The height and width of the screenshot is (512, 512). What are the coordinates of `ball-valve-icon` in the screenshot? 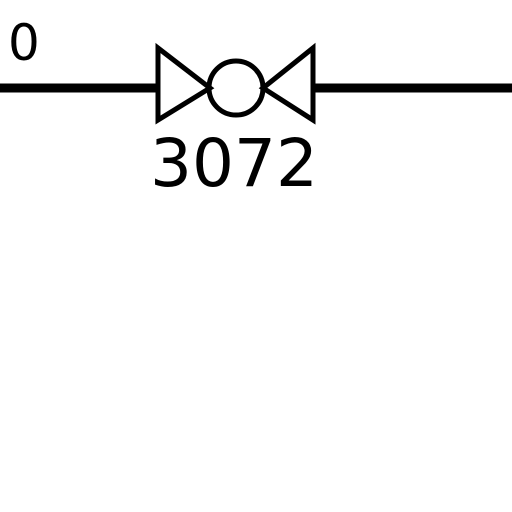 It's located at (235, 83).